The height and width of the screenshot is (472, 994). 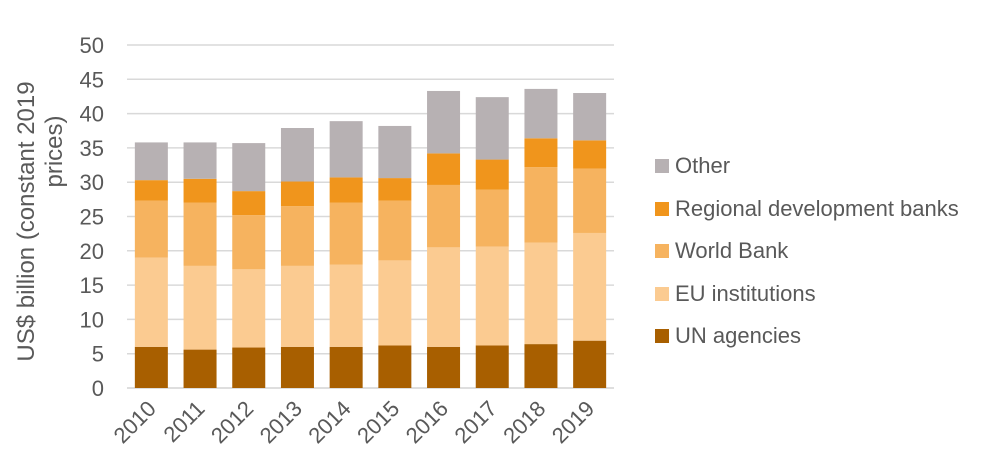 I want to click on y-tick-label: 40, so click(x=92, y=114).